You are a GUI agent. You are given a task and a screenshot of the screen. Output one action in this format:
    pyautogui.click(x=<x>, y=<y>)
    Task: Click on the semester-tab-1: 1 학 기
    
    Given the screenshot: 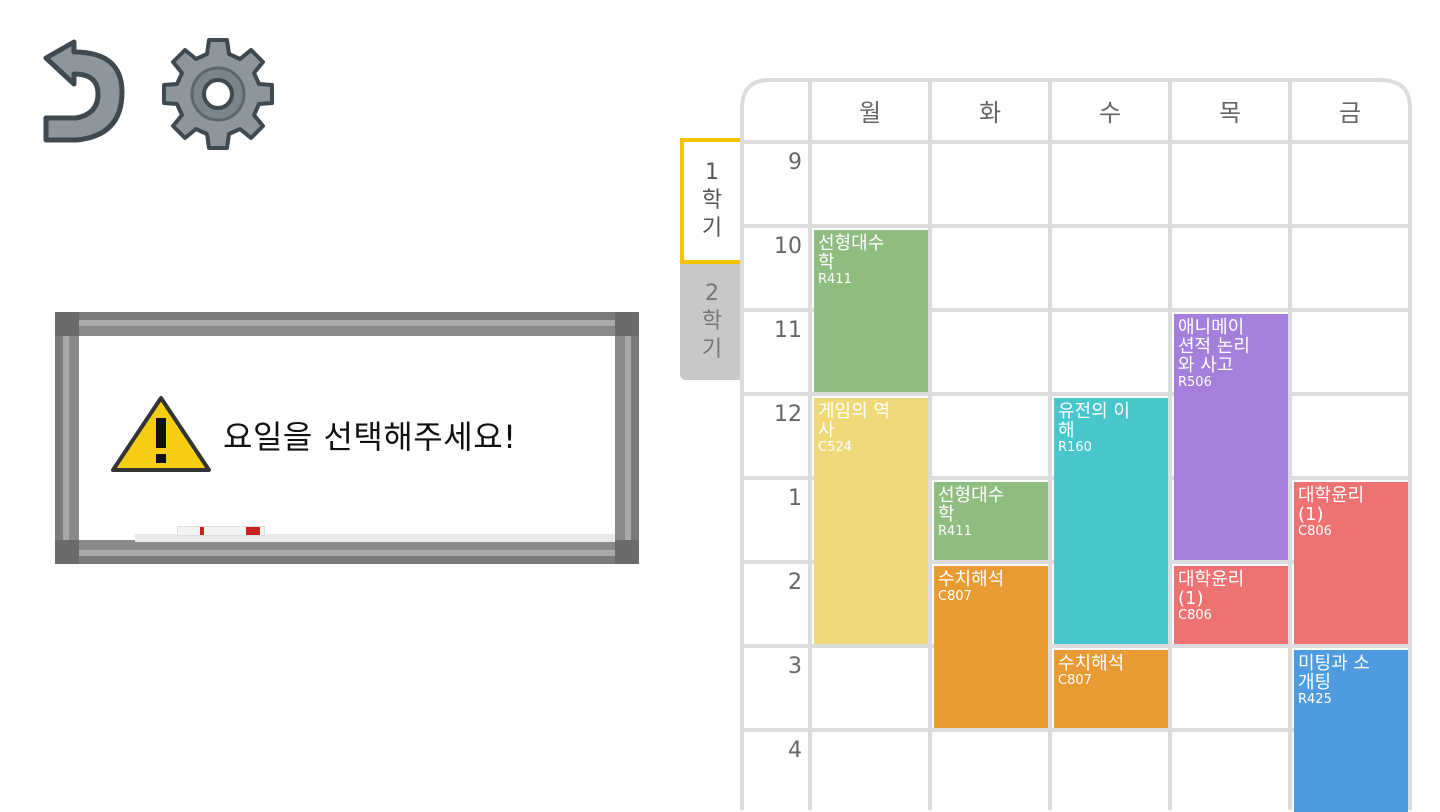 What is the action you would take?
    pyautogui.click(x=712, y=201)
    